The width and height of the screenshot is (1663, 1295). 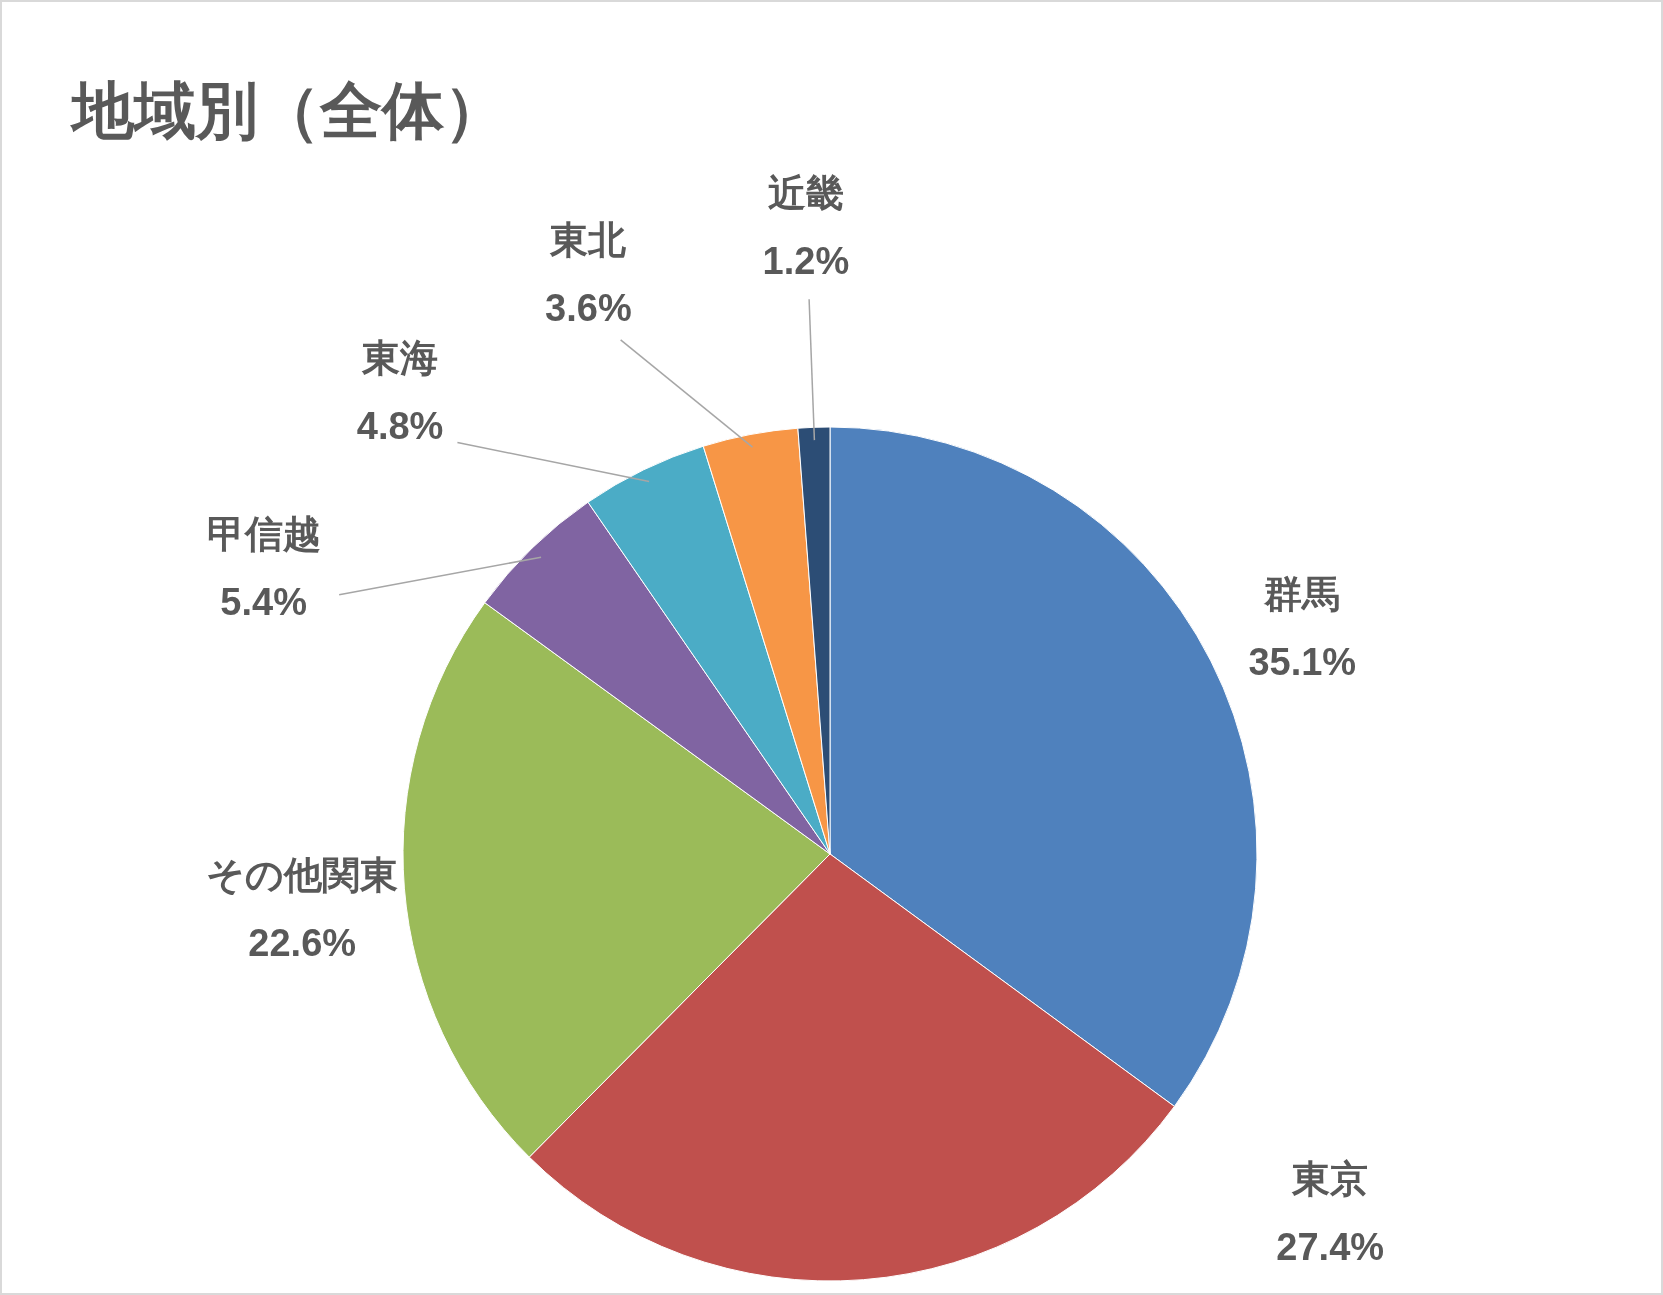 What do you see at coordinates (302, 875) in the screenshot?
I see `slice-label: その他関東` at bounding box center [302, 875].